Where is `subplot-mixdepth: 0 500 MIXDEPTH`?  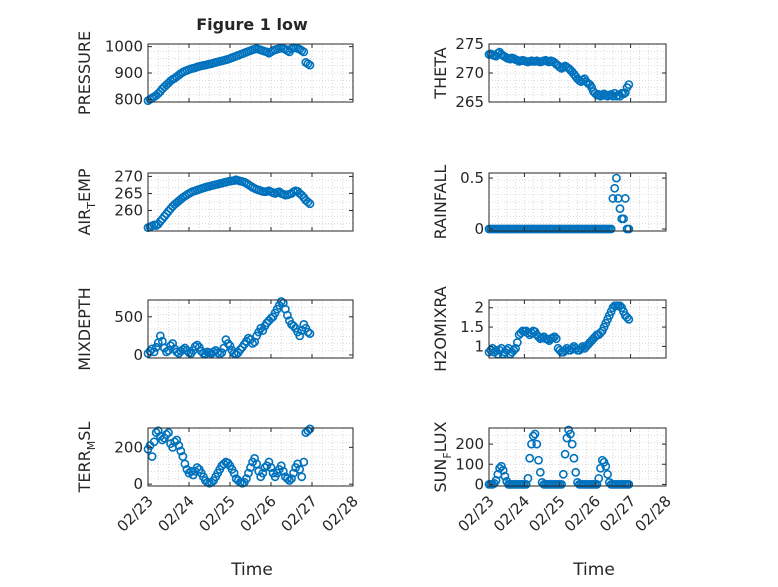
subplot-mixdepth: 0 500 MIXDEPTH is located at coordinates (214, 329).